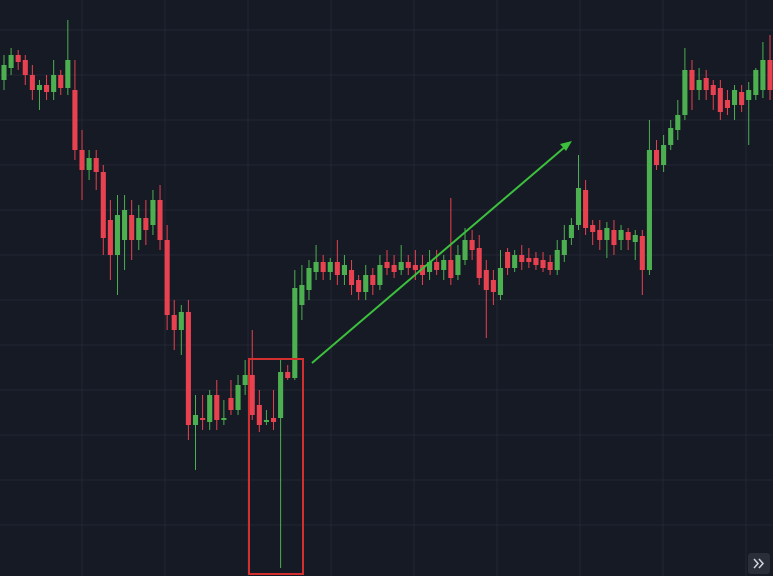  Describe the element at coordinates (566, 146) in the screenshot. I see `arrow-head` at that location.